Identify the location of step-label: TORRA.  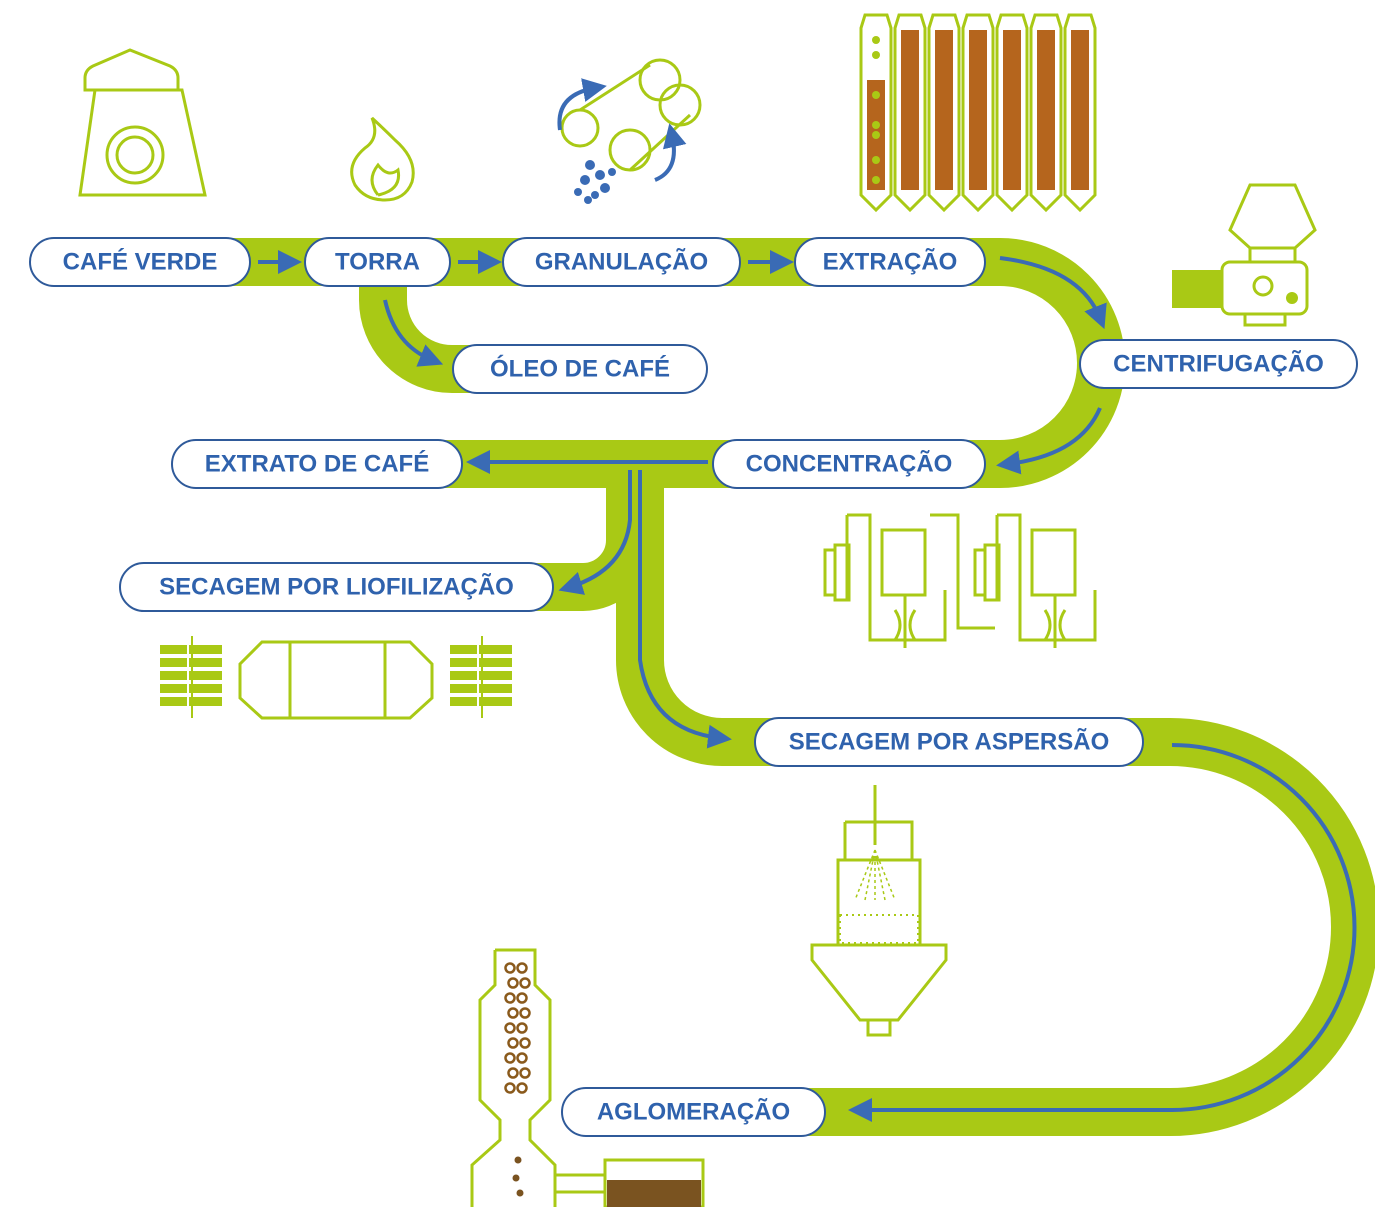
(377, 261).